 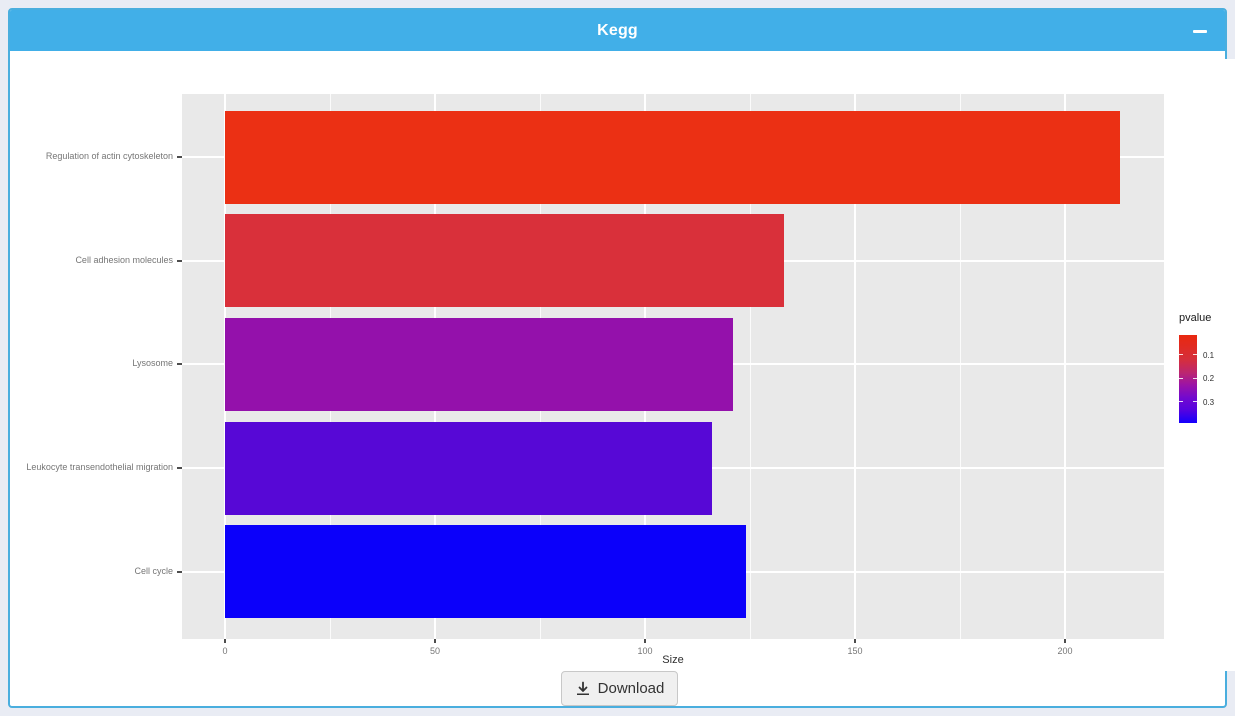 I want to click on download-label: Download, so click(x=631, y=688).